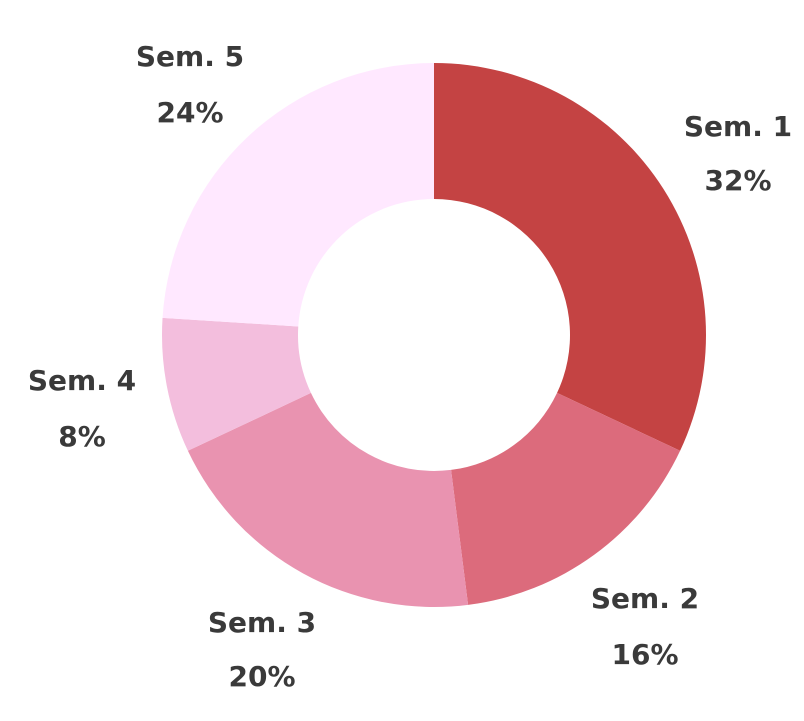 The width and height of the screenshot is (804, 721). What do you see at coordinates (189, 112) in the screenshot?
I see `slice-percent-label: 24%` at bounding box center [189, 112].